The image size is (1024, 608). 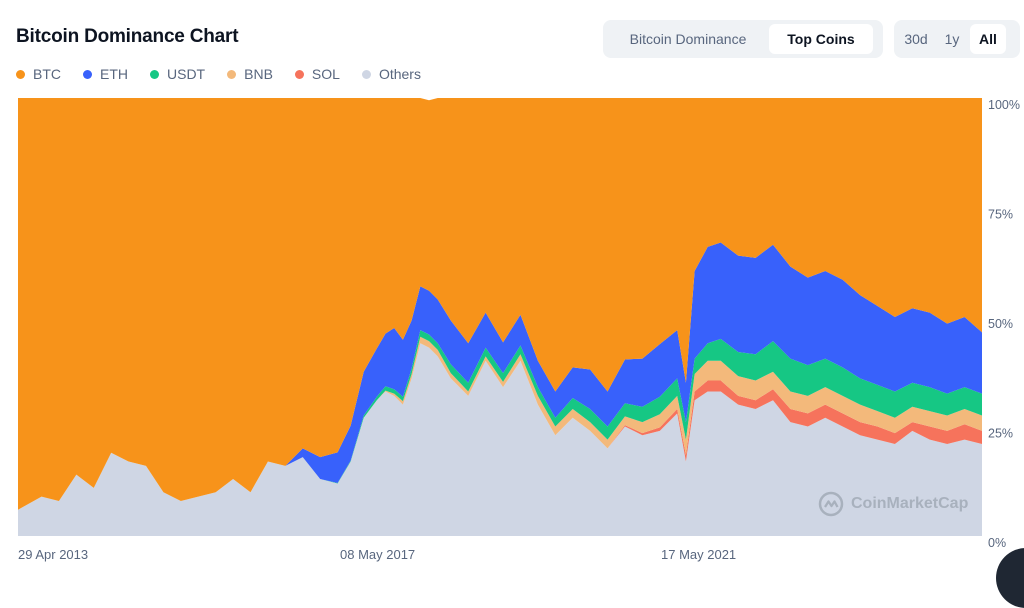 I want to click on legend-dot-btc, so click(x=20, y=74).